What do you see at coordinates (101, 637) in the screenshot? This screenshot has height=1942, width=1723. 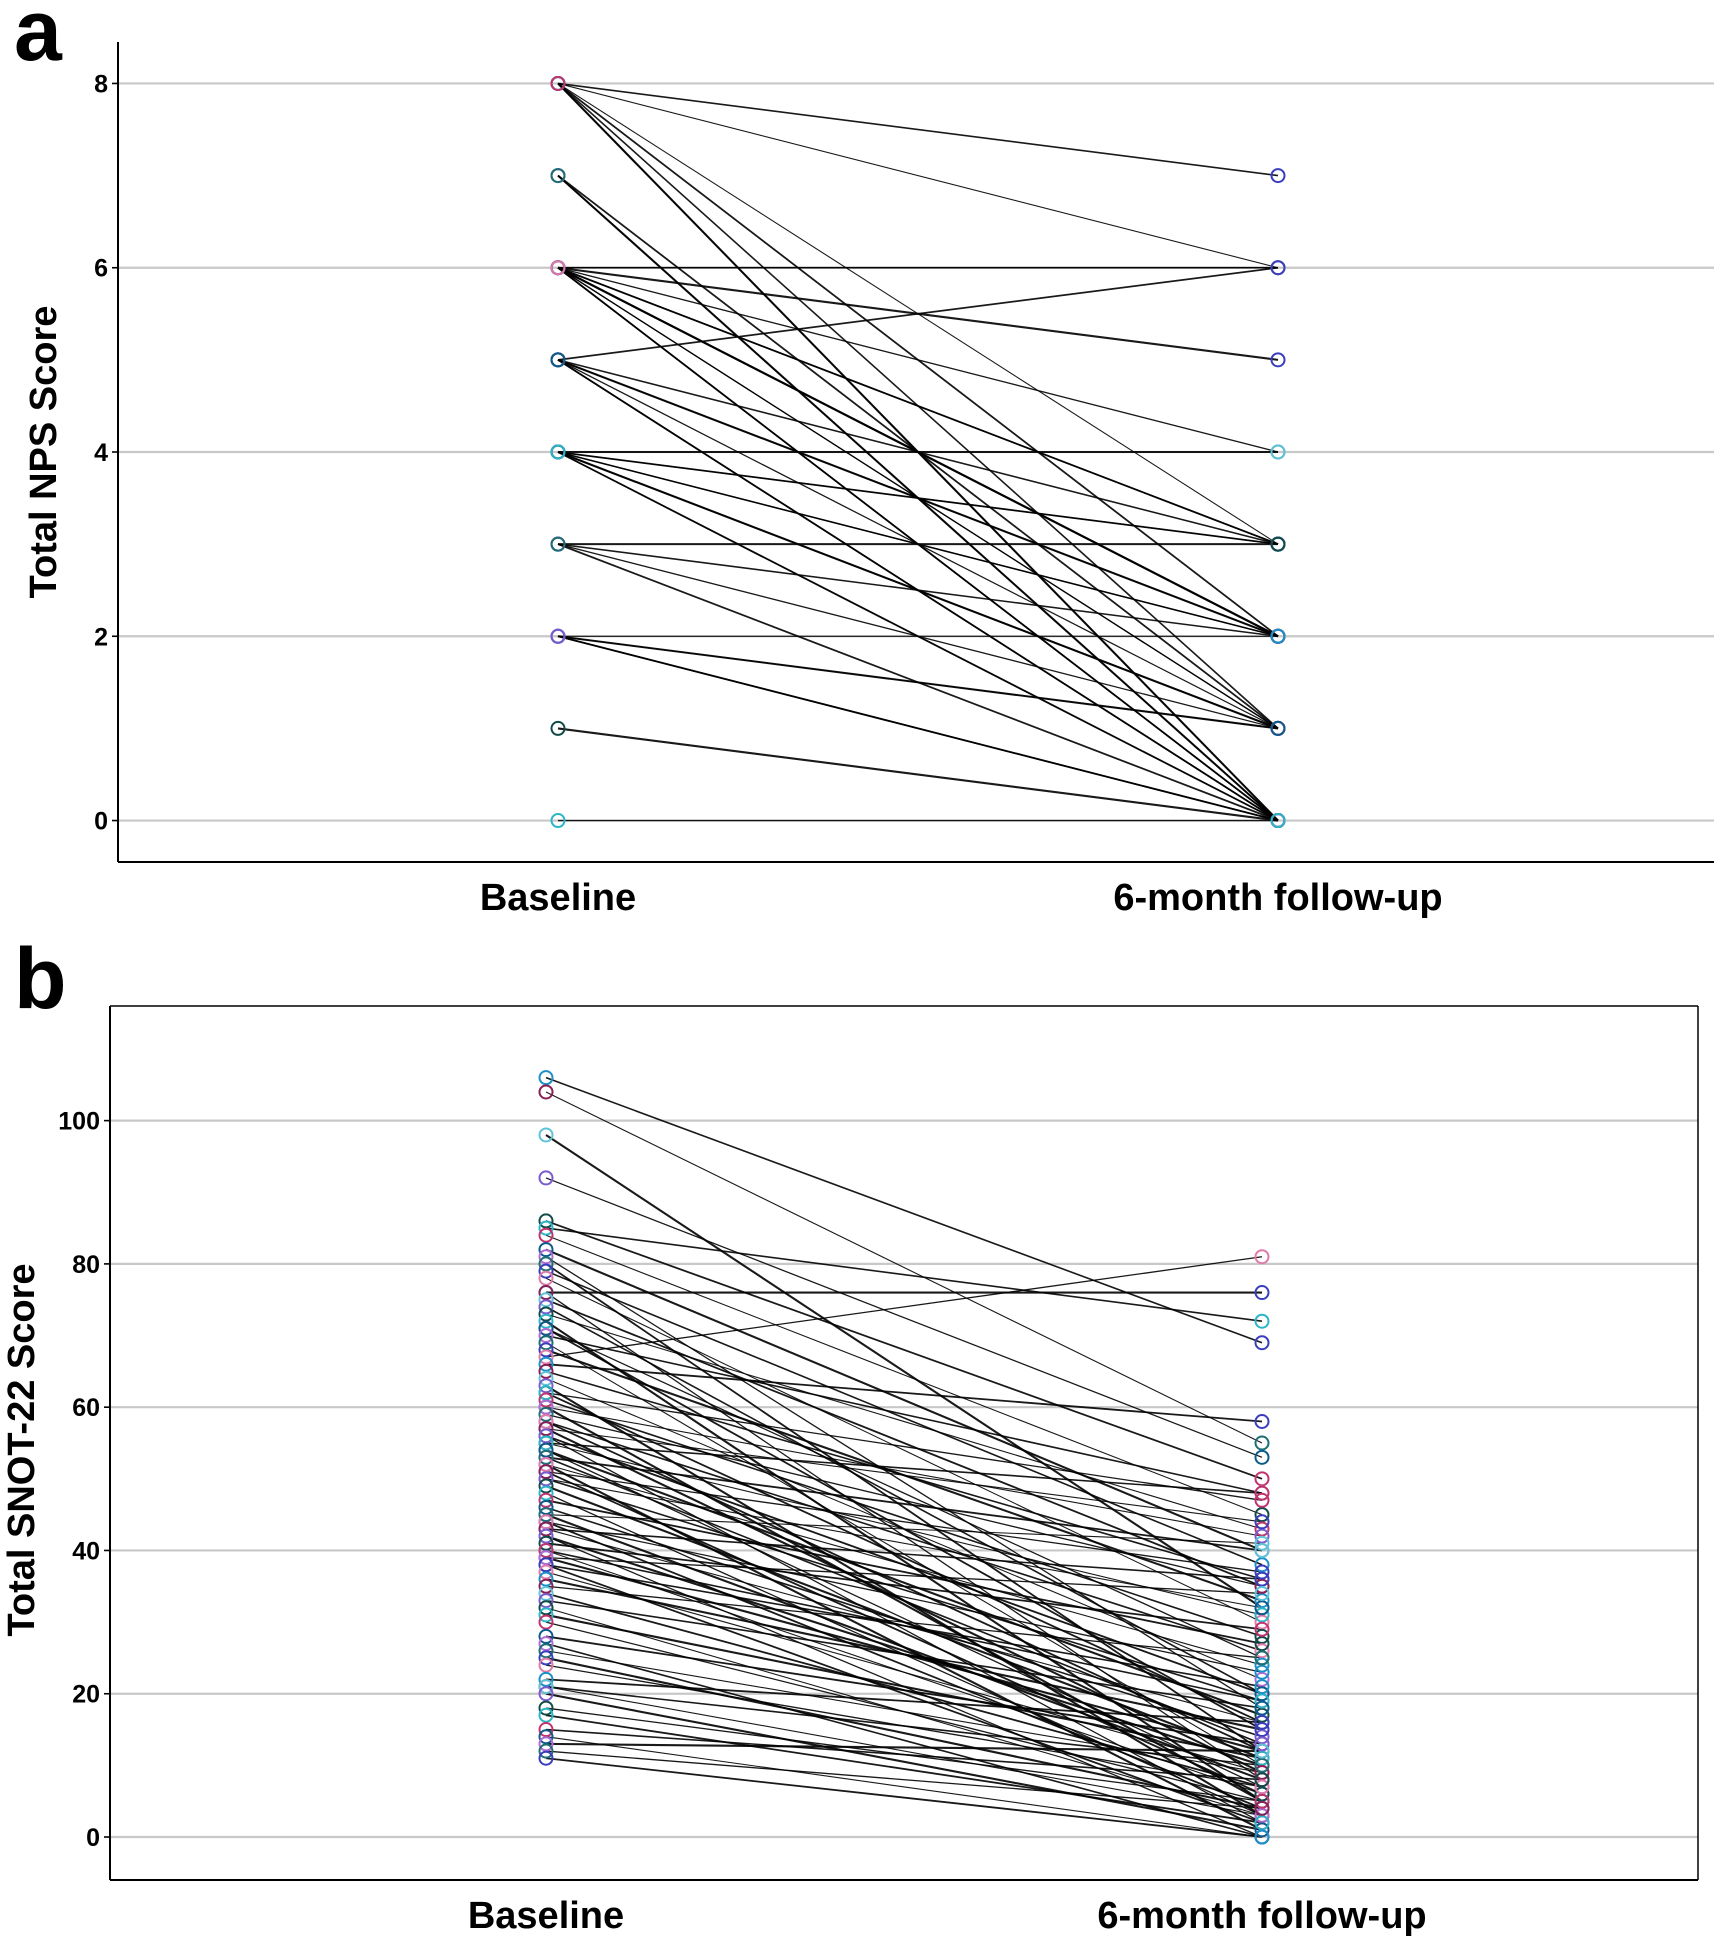 I see `y-tick-label: 2` at bounding box center [101, 637].